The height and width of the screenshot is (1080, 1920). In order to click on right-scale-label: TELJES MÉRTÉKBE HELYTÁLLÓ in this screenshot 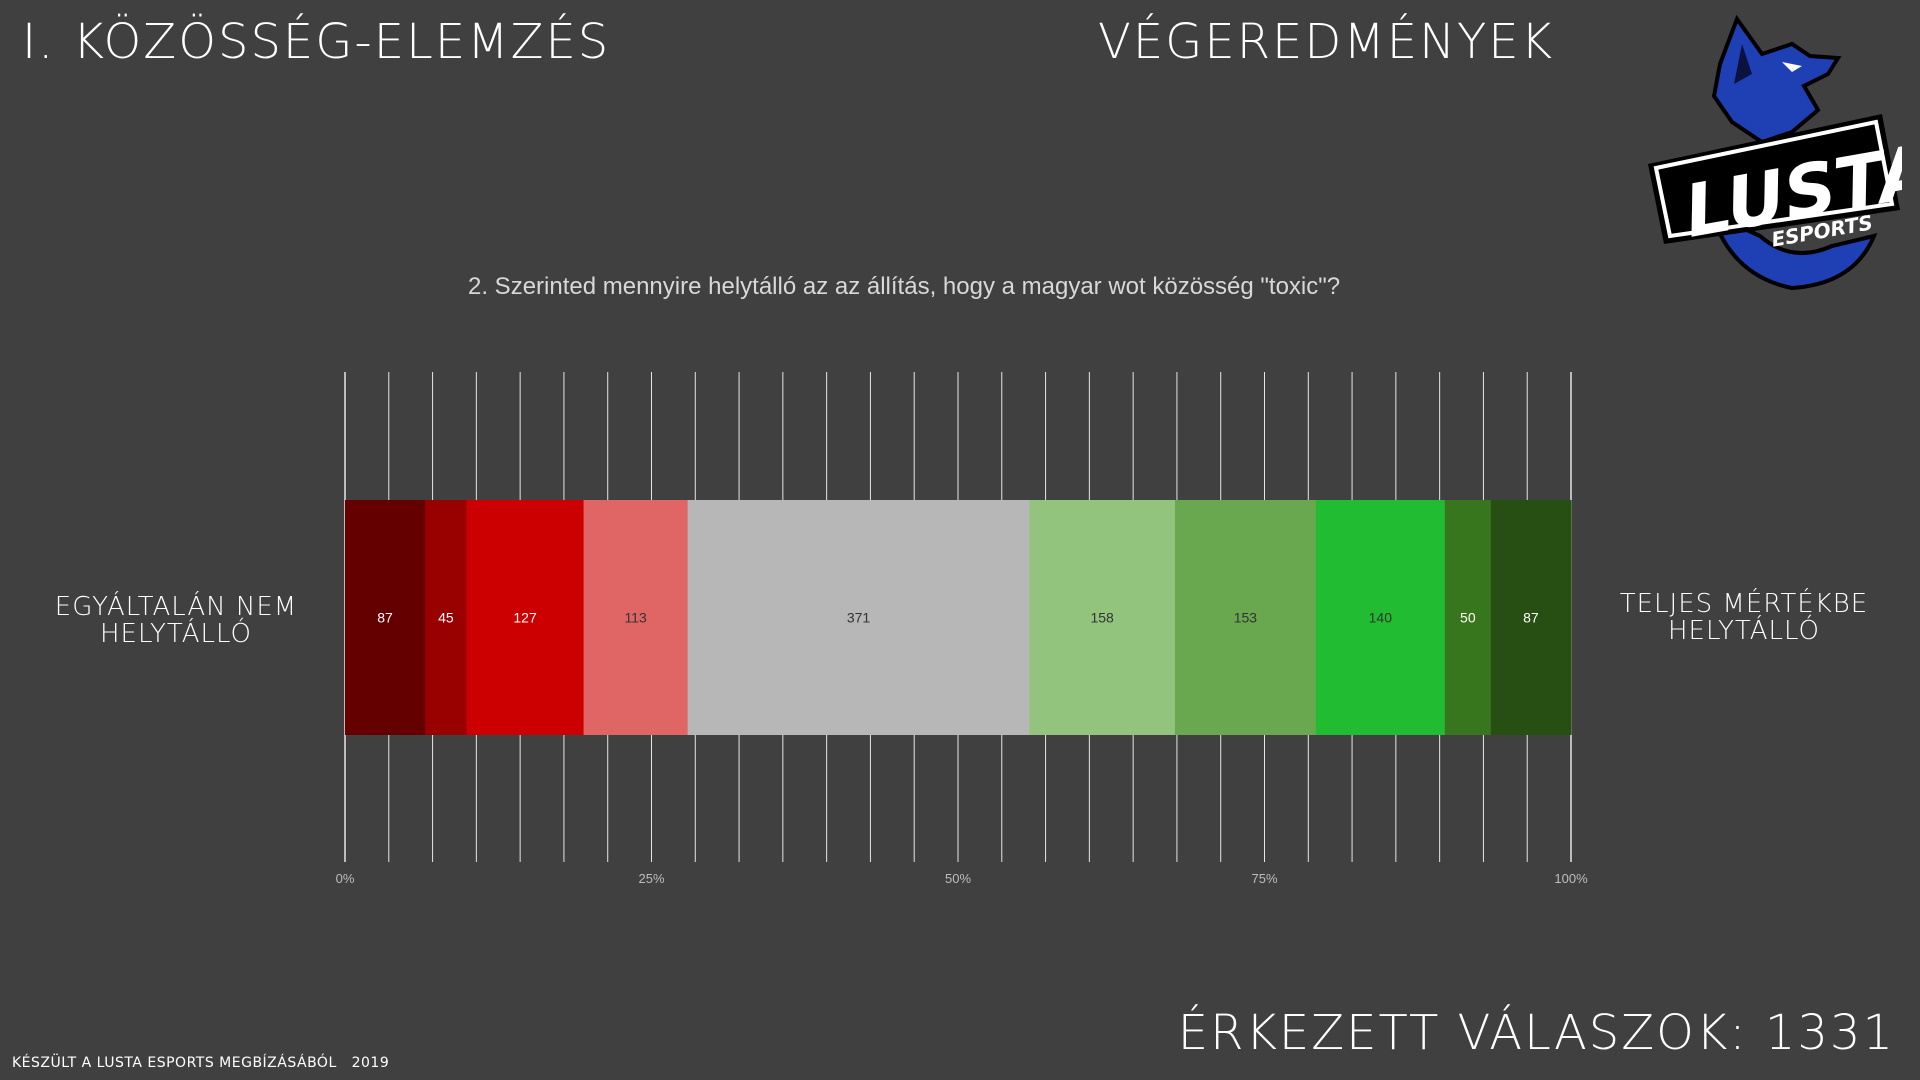, I will do `click(1744, 617)`.